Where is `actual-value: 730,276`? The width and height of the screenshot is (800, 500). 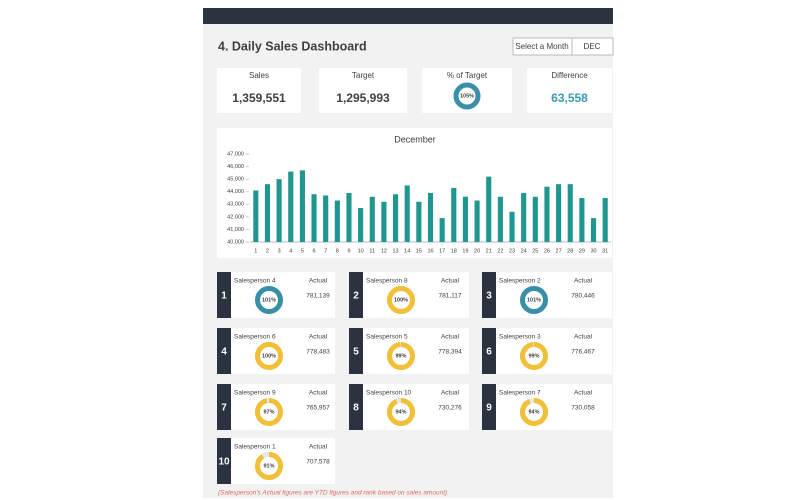
actual-value: 730,276 is located at coordinates (450, 408).